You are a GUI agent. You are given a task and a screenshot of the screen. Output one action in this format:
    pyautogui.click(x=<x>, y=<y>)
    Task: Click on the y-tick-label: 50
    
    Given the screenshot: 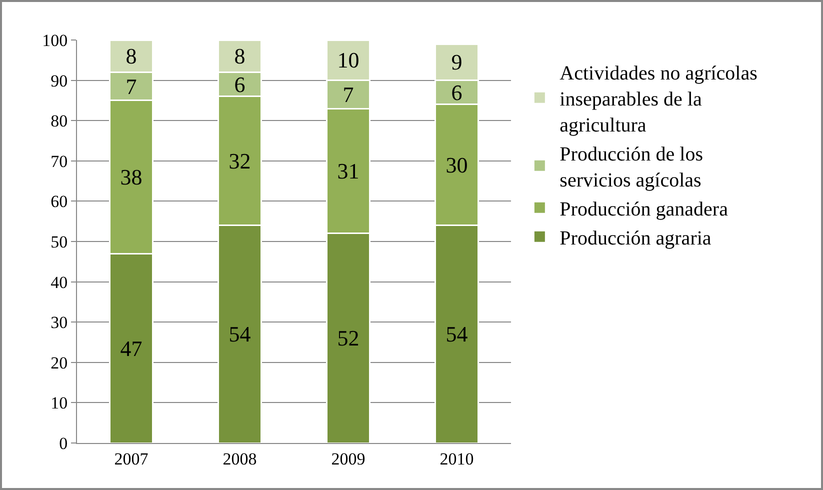 What is the action you would take?
    pyautogui.click(x=59, y=242)
    